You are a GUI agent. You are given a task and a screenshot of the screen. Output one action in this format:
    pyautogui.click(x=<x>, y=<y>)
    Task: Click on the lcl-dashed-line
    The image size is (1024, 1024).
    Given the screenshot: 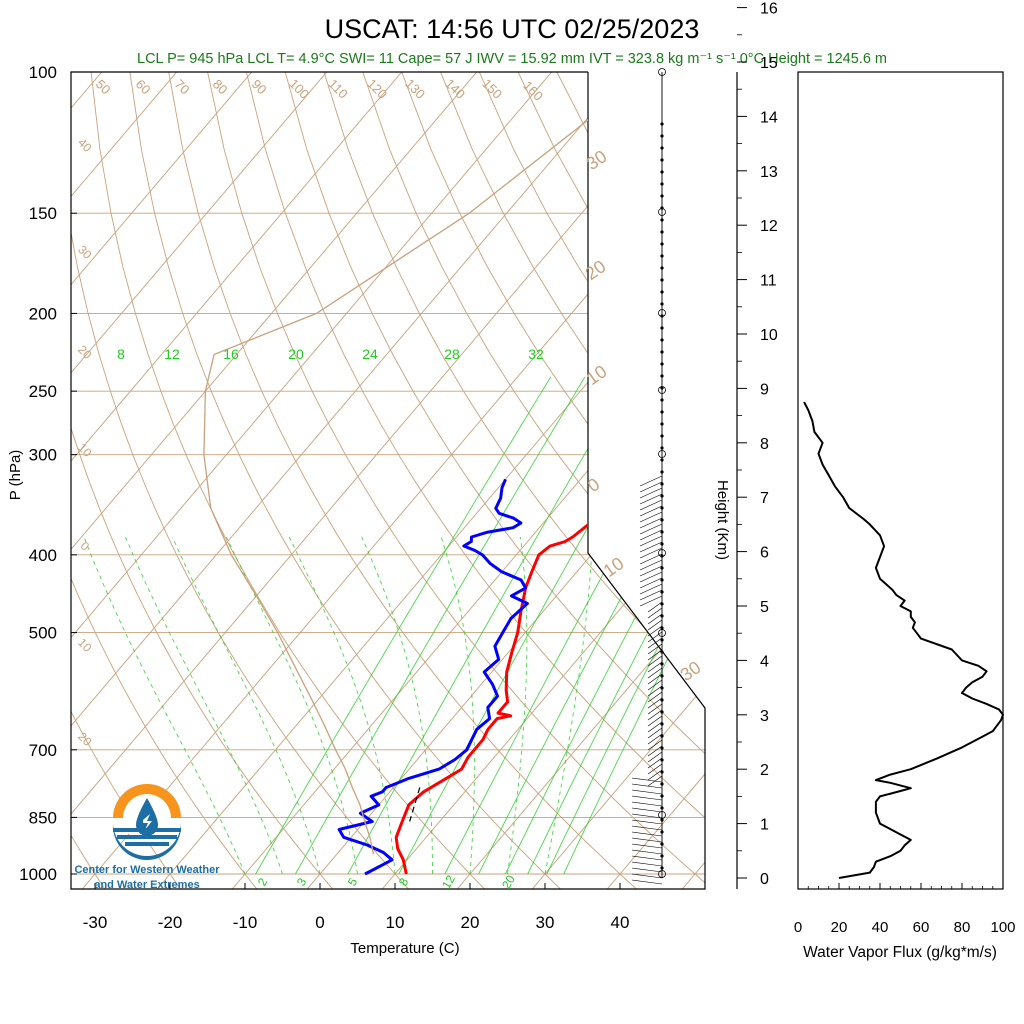 What is the action you would take?
    pyautogui.click(x=415, y=804)
    